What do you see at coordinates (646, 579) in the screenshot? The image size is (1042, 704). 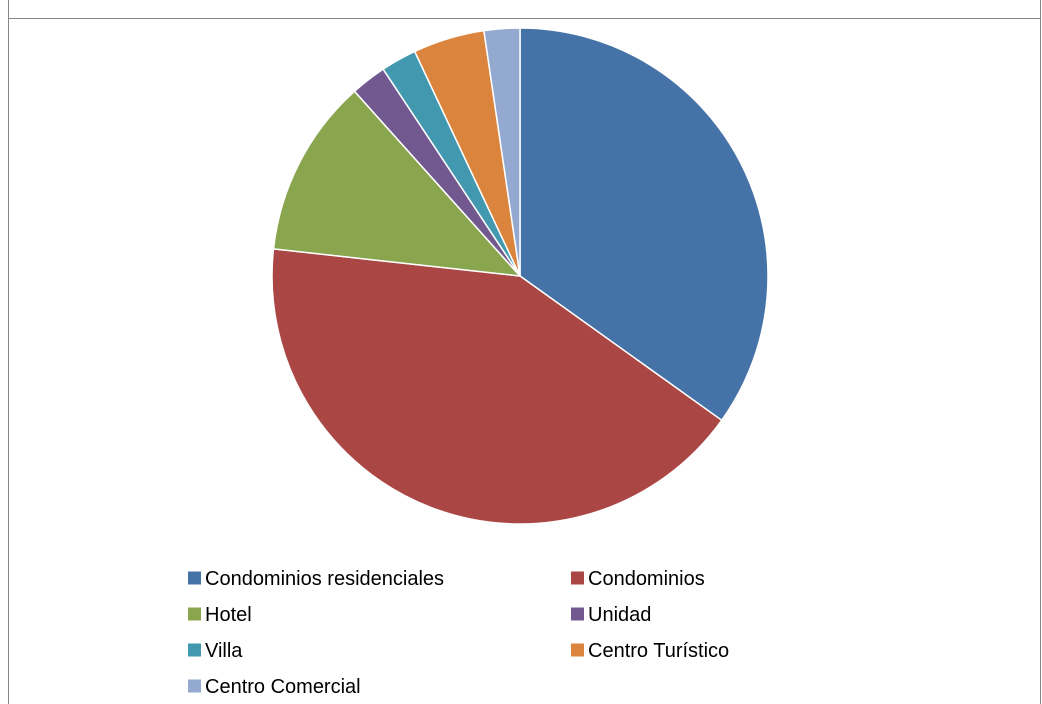 I see `legend-label: Condominios` at bounding box center [646, 579].